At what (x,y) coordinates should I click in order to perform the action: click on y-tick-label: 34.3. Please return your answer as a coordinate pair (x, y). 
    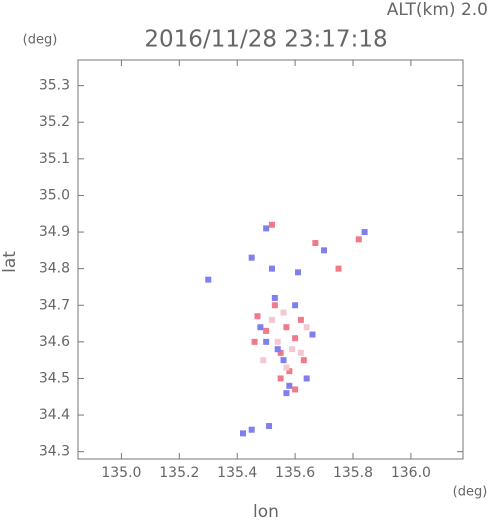
    Looking at the image, I should click on (54, 452).